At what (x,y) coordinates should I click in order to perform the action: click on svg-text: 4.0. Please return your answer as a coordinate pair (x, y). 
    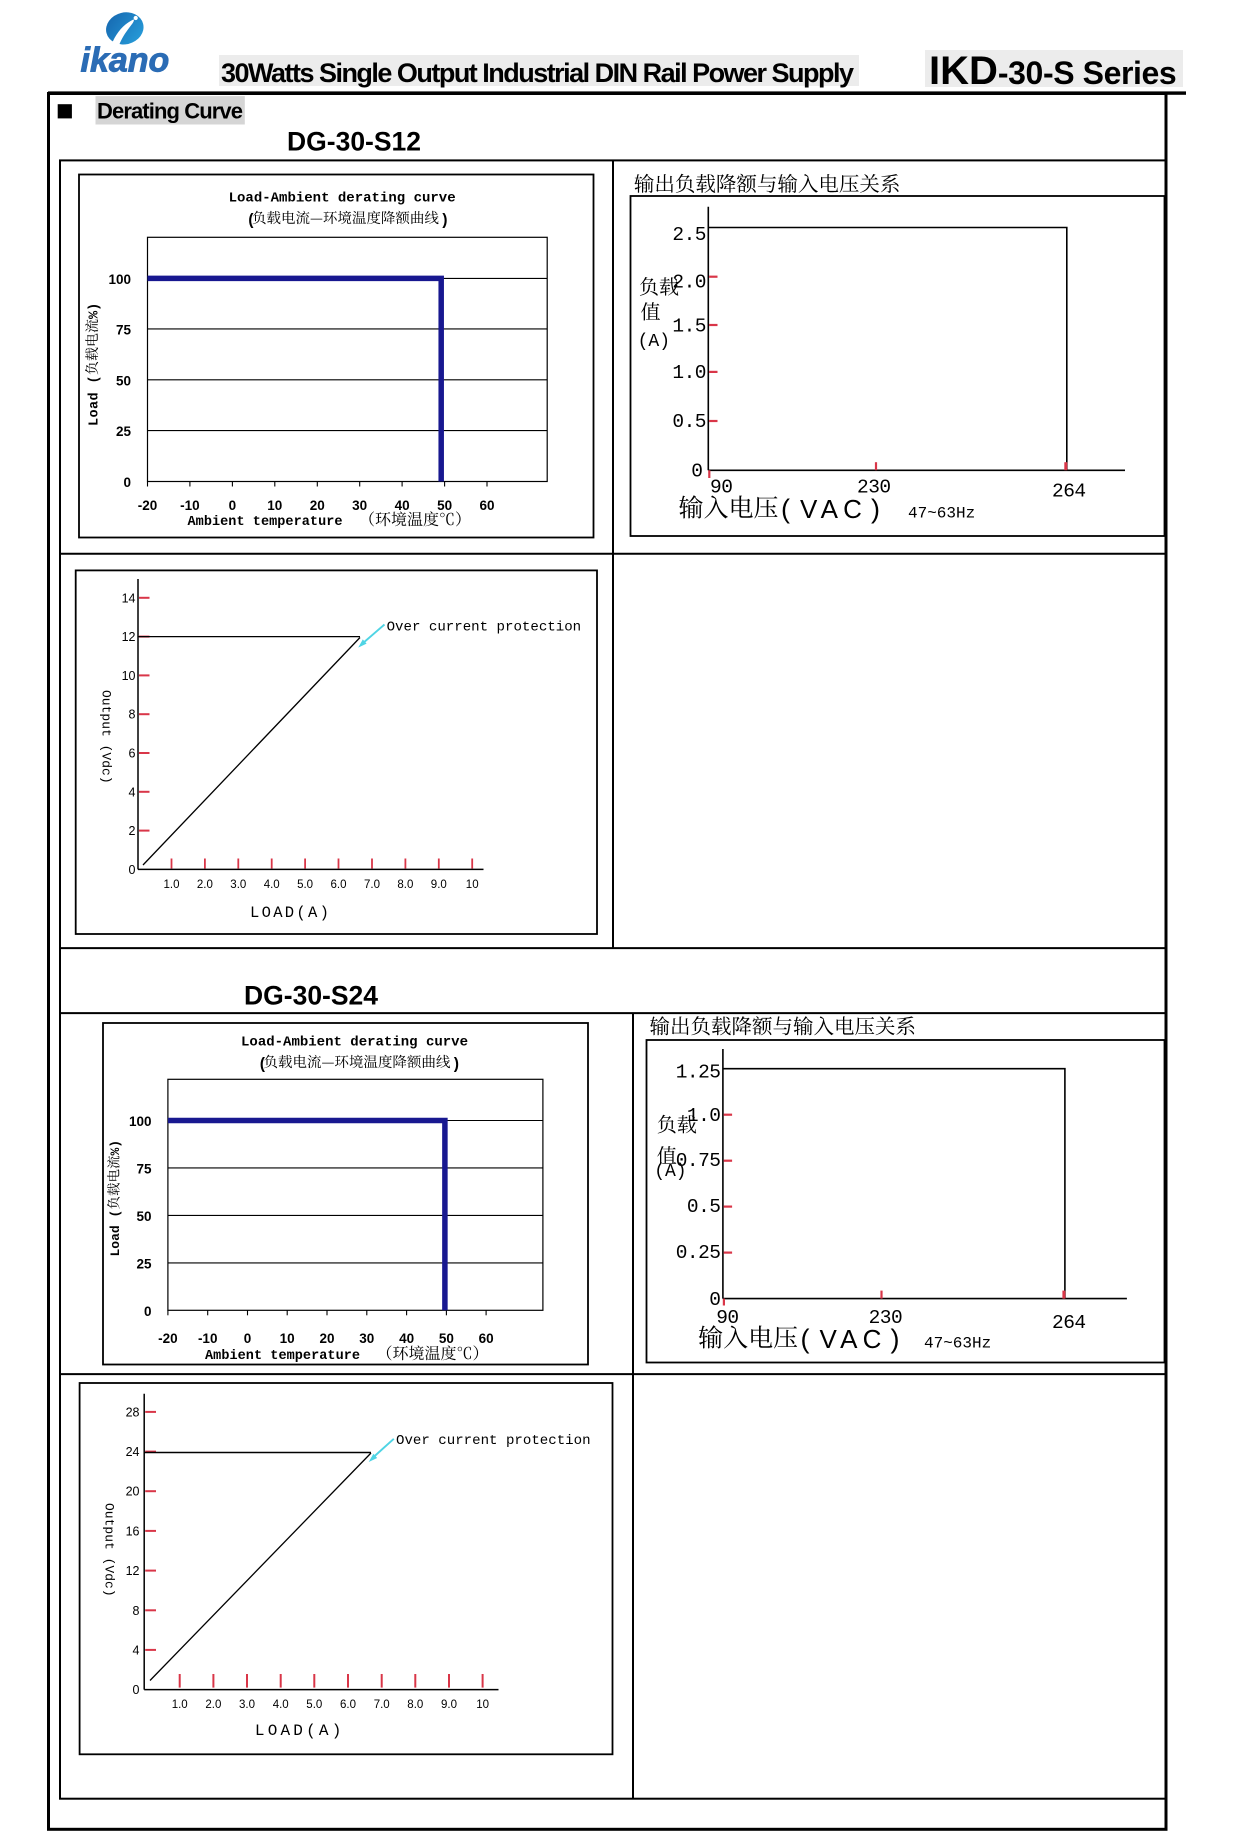
    Looking at the image, I should click on (281, 1705).